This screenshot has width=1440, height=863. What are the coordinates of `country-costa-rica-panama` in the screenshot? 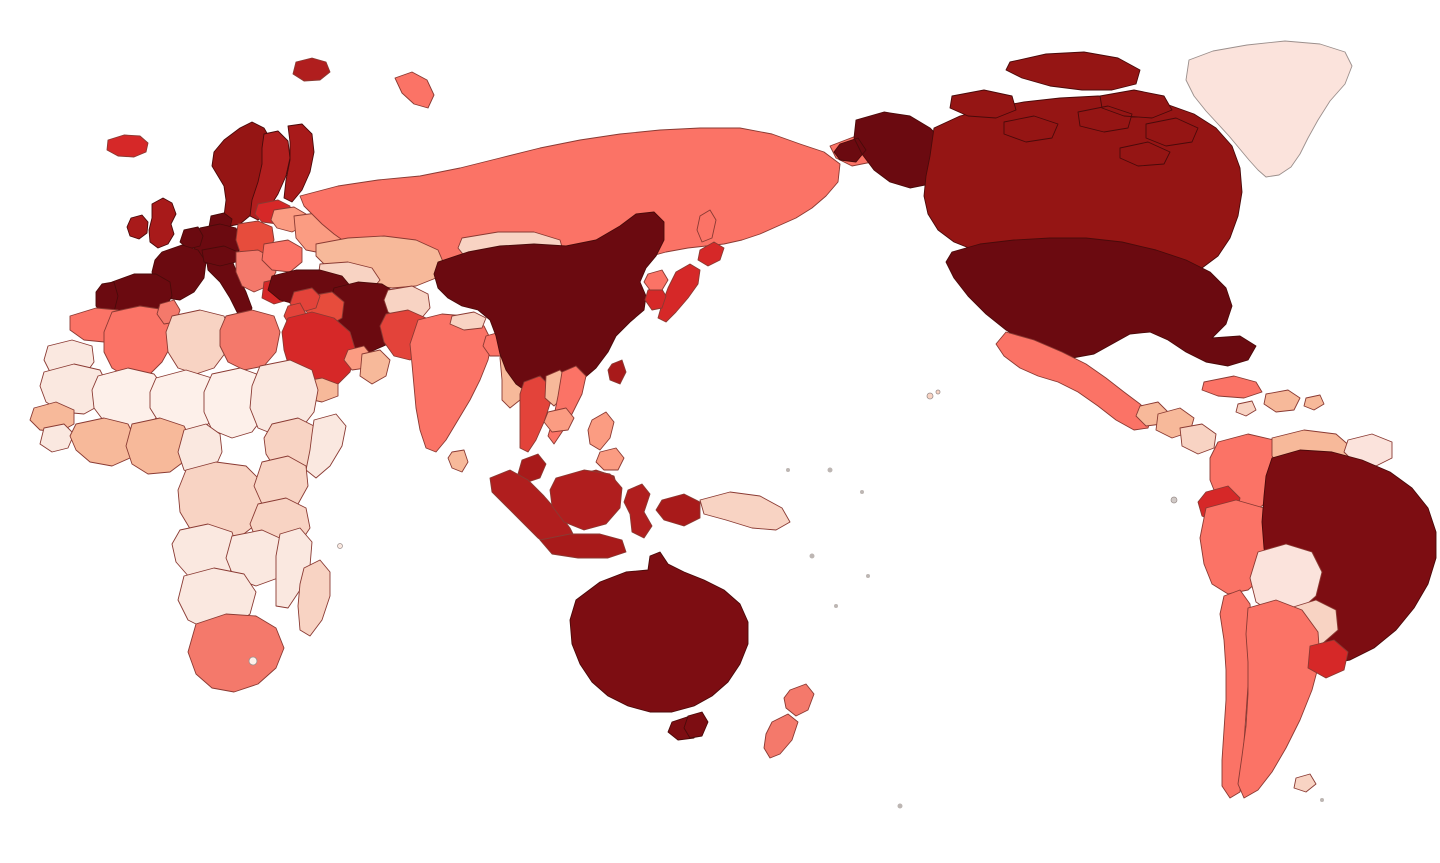 It's located at (1198, 439).